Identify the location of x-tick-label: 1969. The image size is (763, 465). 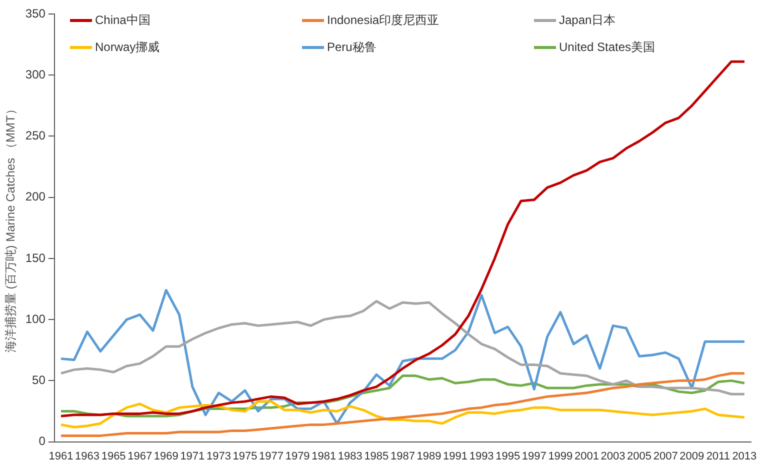
(166, 456).